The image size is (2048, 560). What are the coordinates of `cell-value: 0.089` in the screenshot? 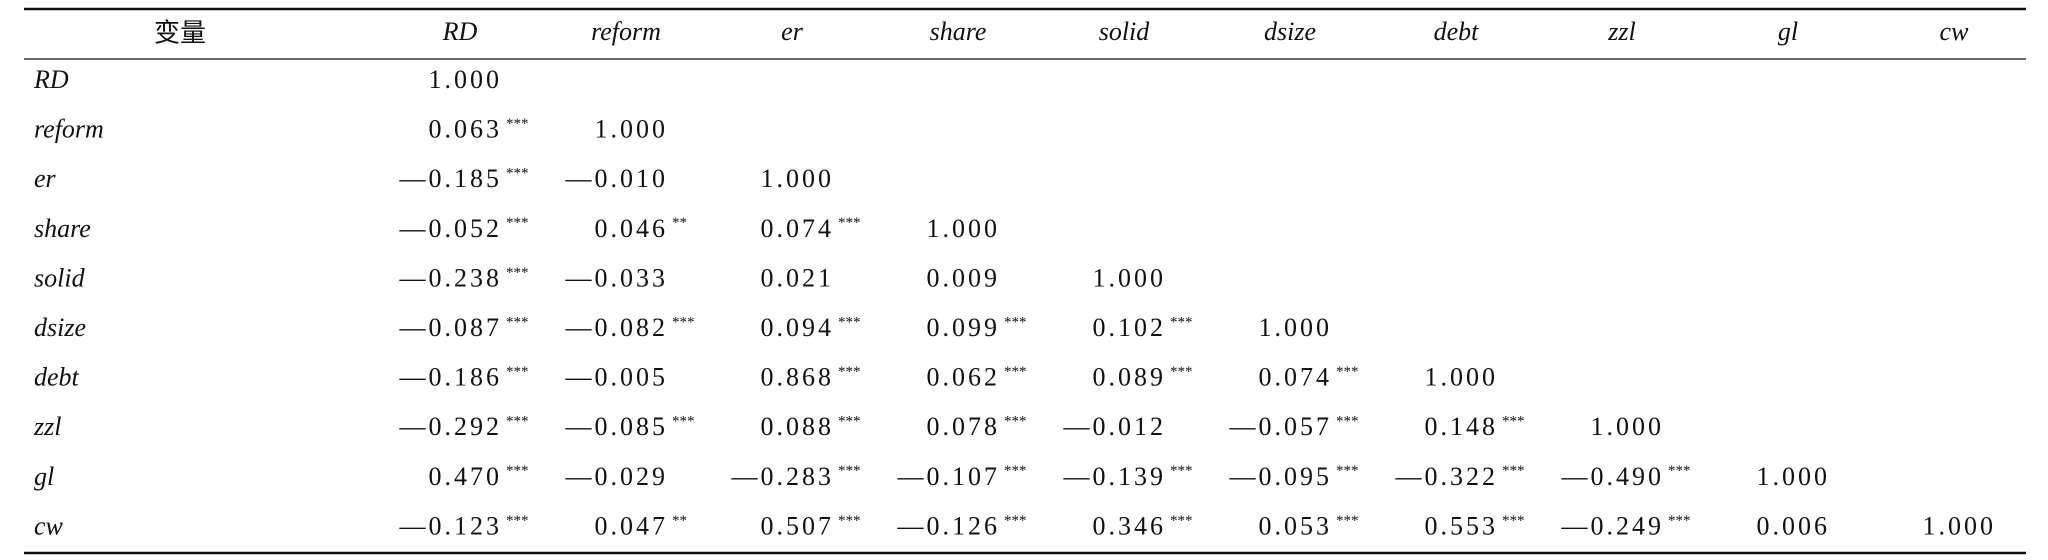 It's located at (1130, 377).